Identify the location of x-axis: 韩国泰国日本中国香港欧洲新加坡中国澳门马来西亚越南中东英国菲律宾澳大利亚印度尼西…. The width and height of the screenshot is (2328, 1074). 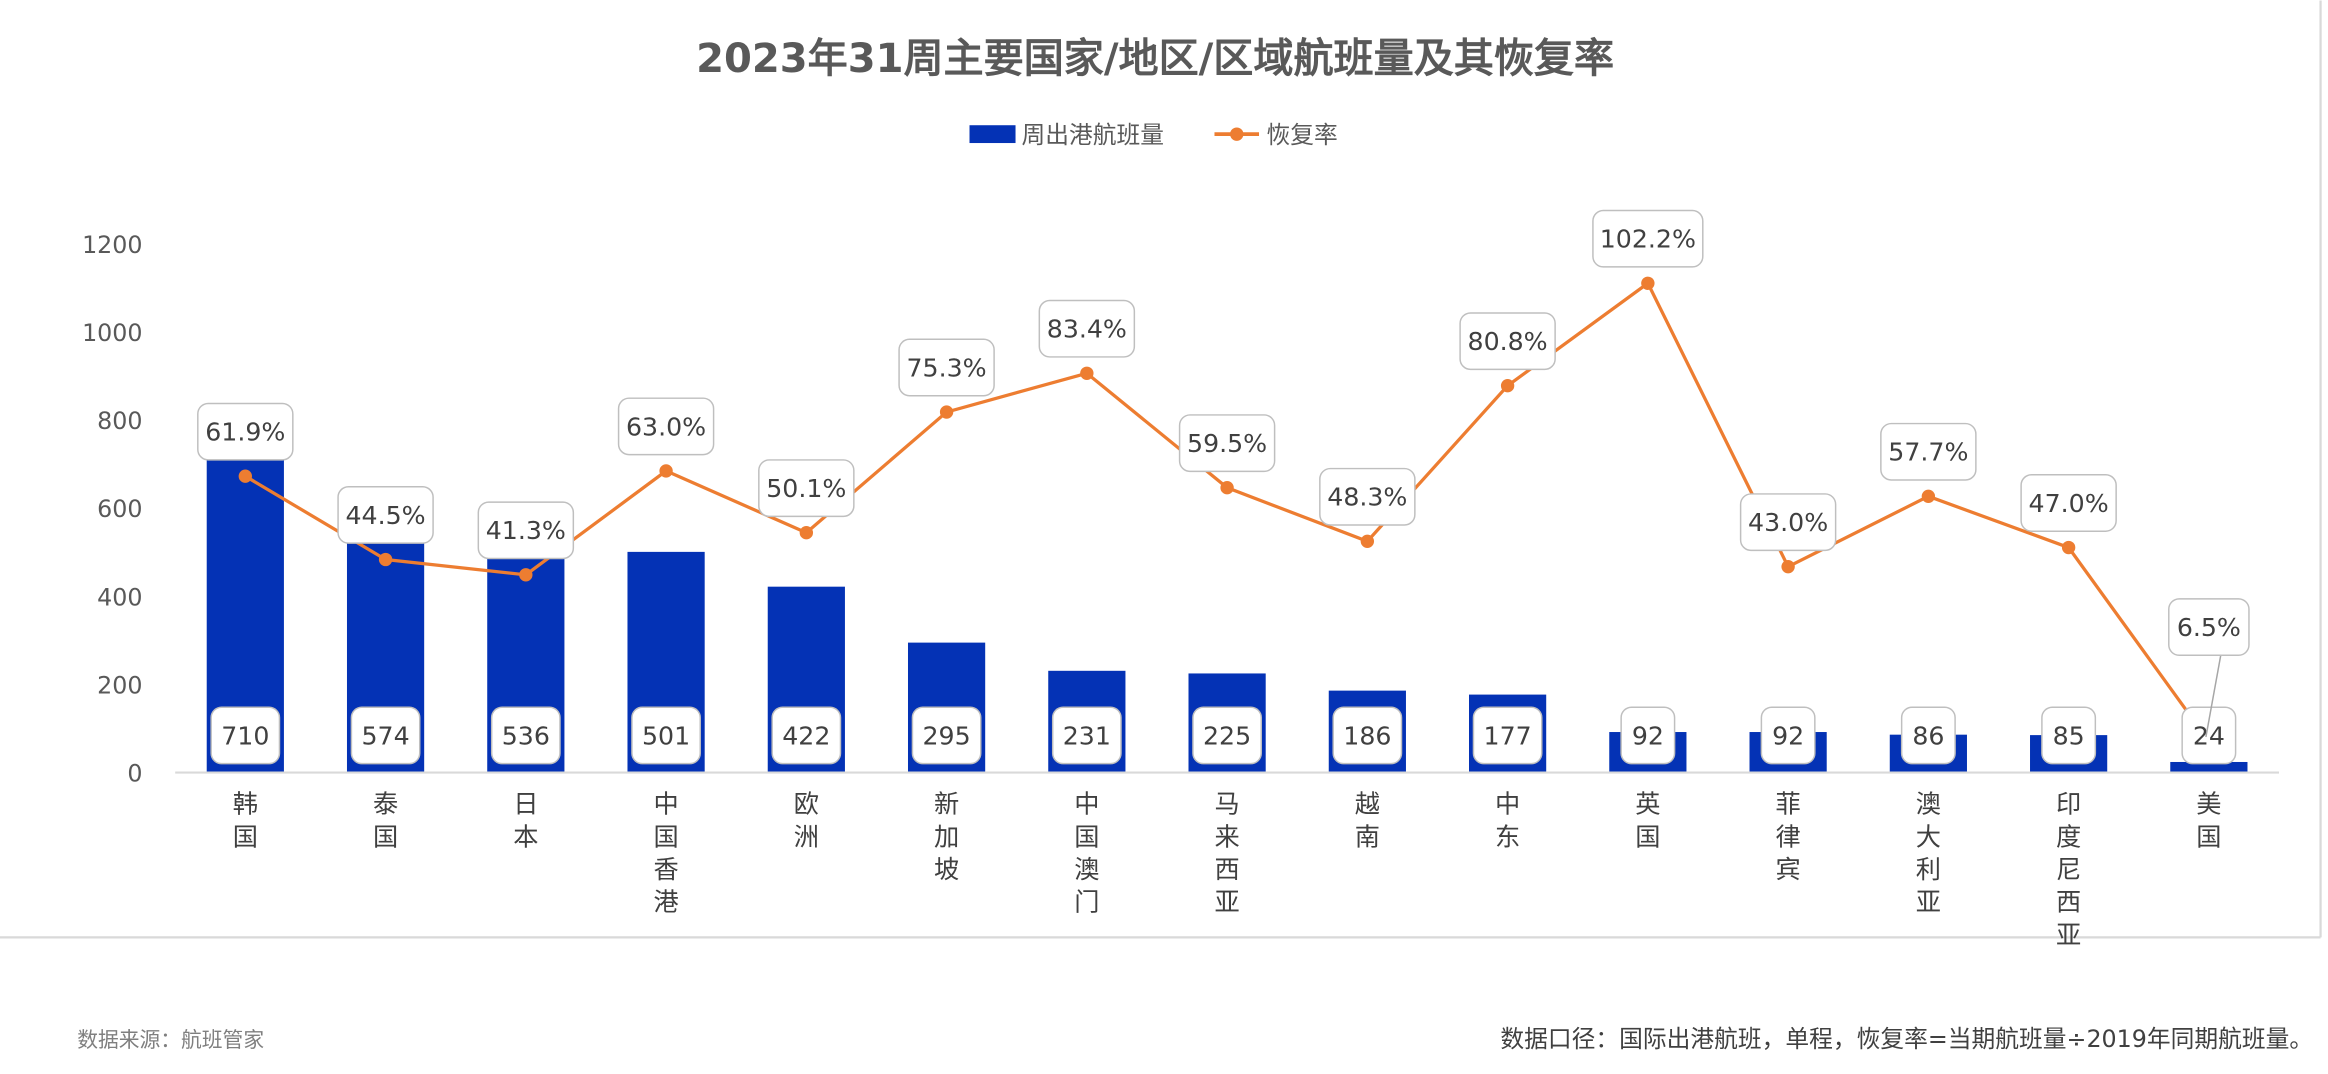
(1227, 870).